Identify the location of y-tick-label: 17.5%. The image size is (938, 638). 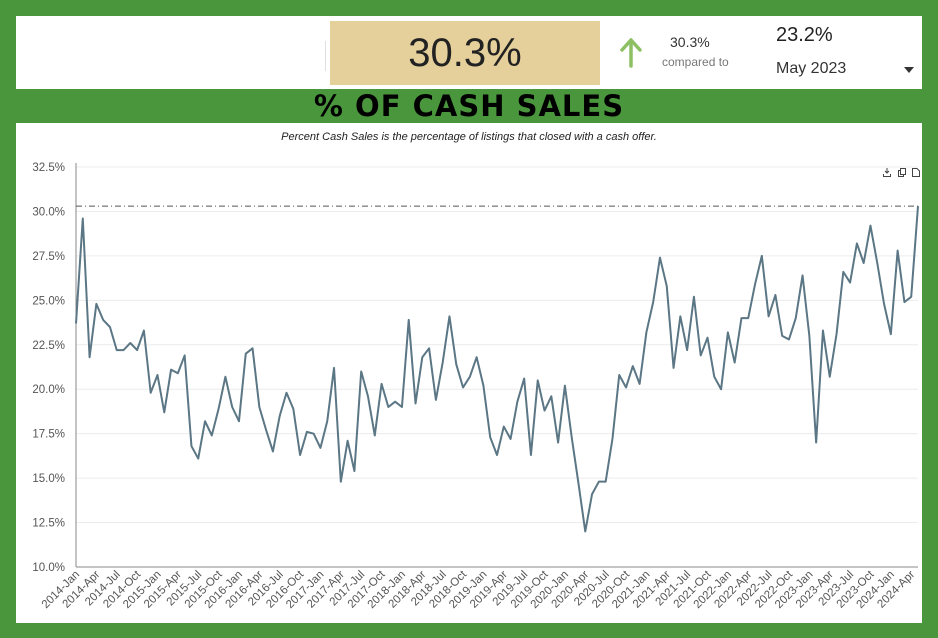
(48, 435).